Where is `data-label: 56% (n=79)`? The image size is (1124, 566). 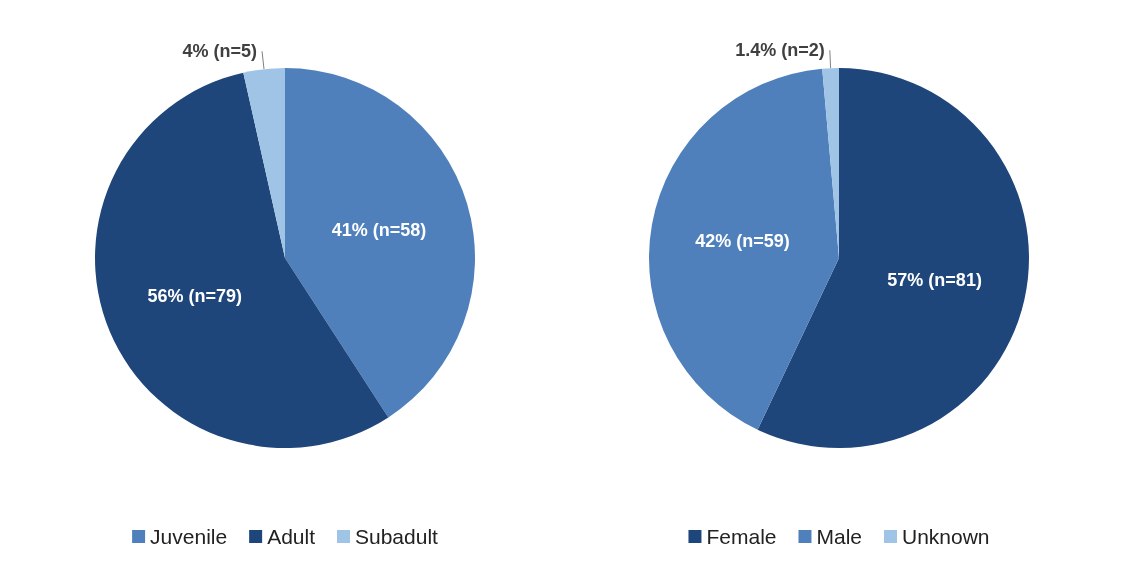 data-label: 56% (n=79) is located at coordinates (194, 296).